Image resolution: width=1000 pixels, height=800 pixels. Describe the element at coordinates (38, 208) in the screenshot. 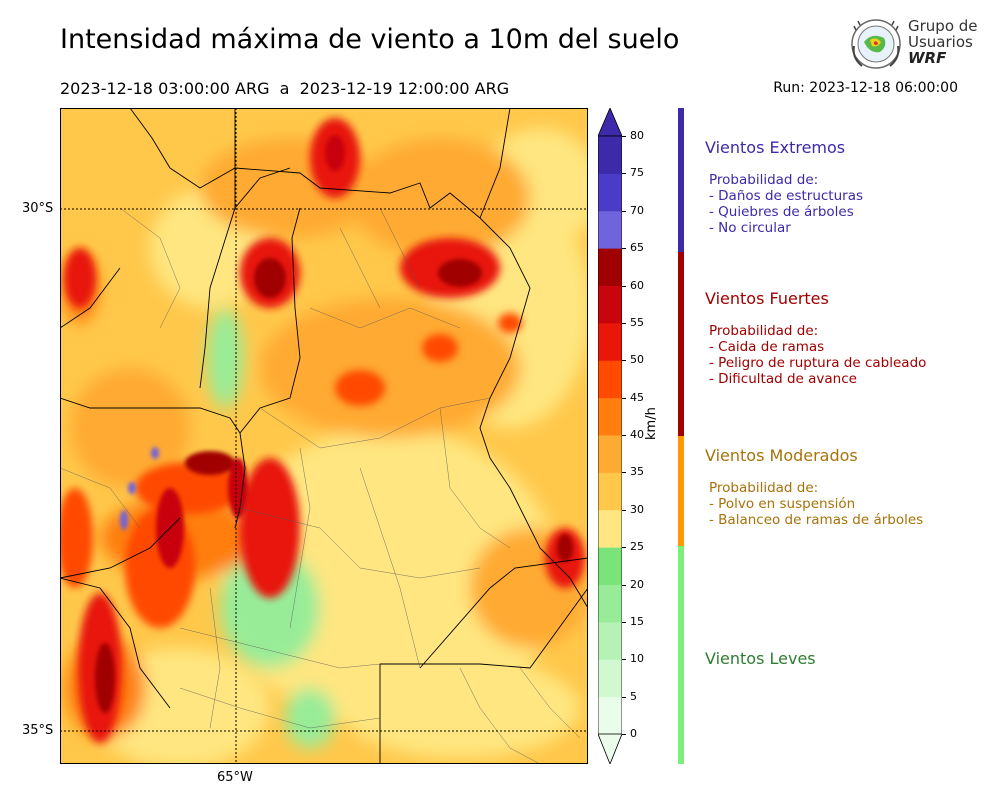

I see `lat-label-30s: 30°S` at that location.